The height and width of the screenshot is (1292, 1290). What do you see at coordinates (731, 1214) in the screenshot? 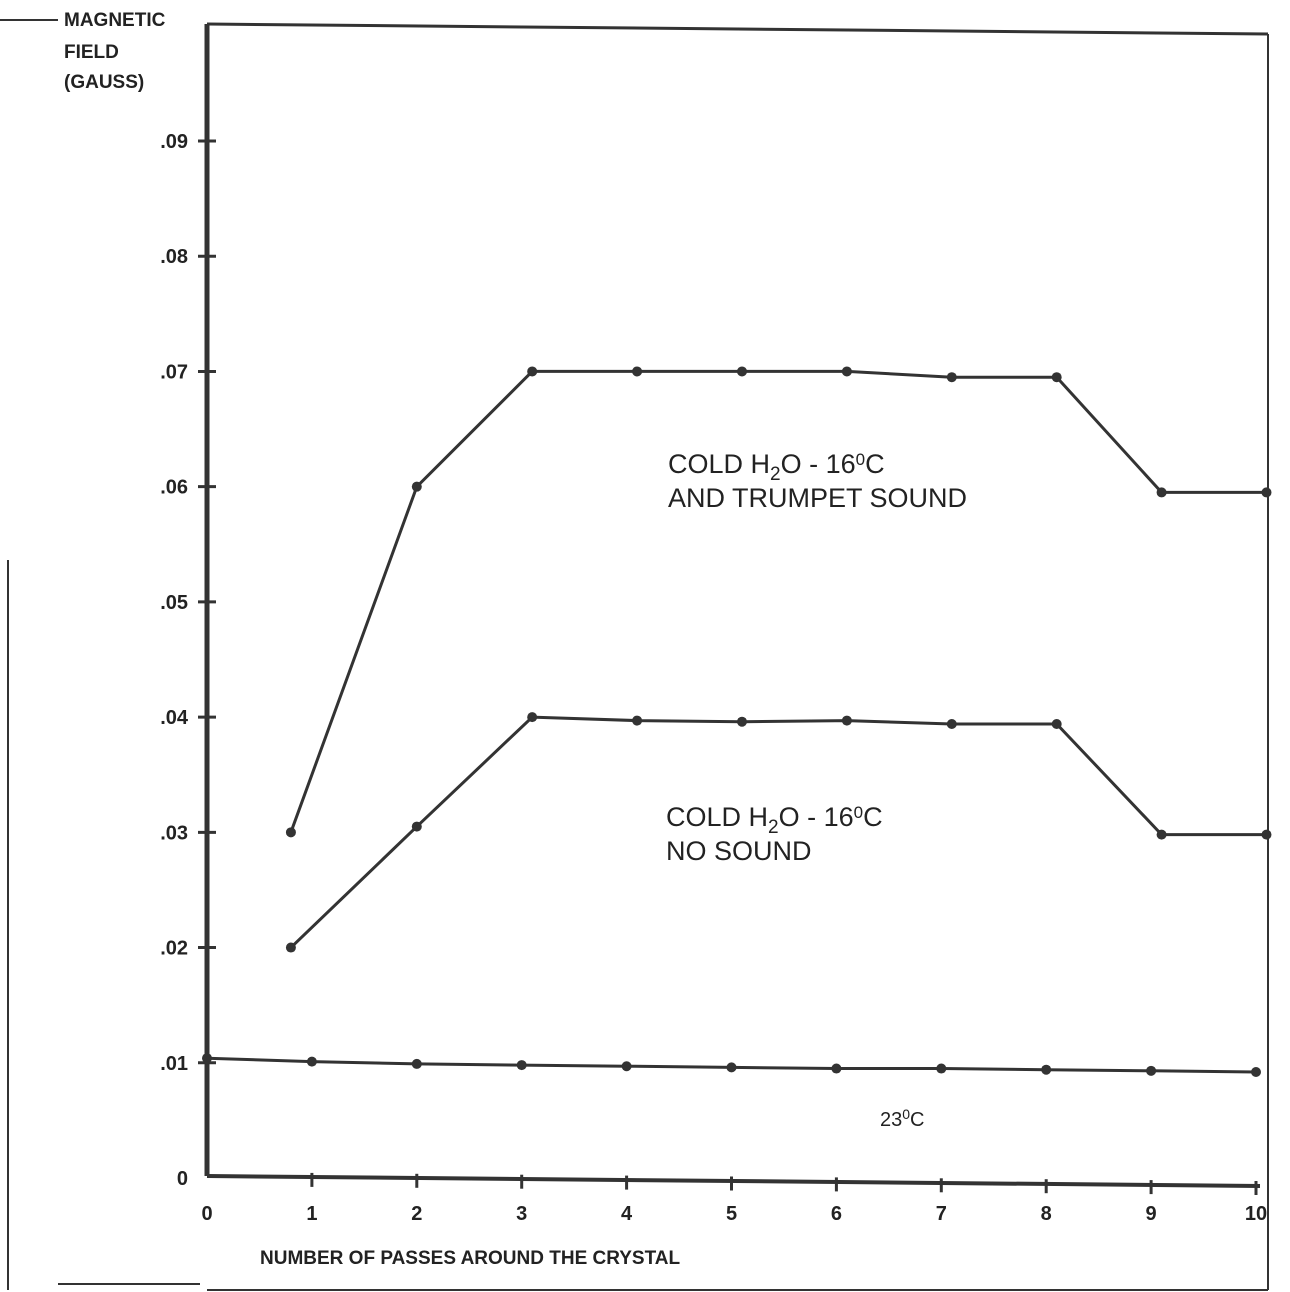
I see `x-tick-label: 5` at bounding box center [731, 1214].